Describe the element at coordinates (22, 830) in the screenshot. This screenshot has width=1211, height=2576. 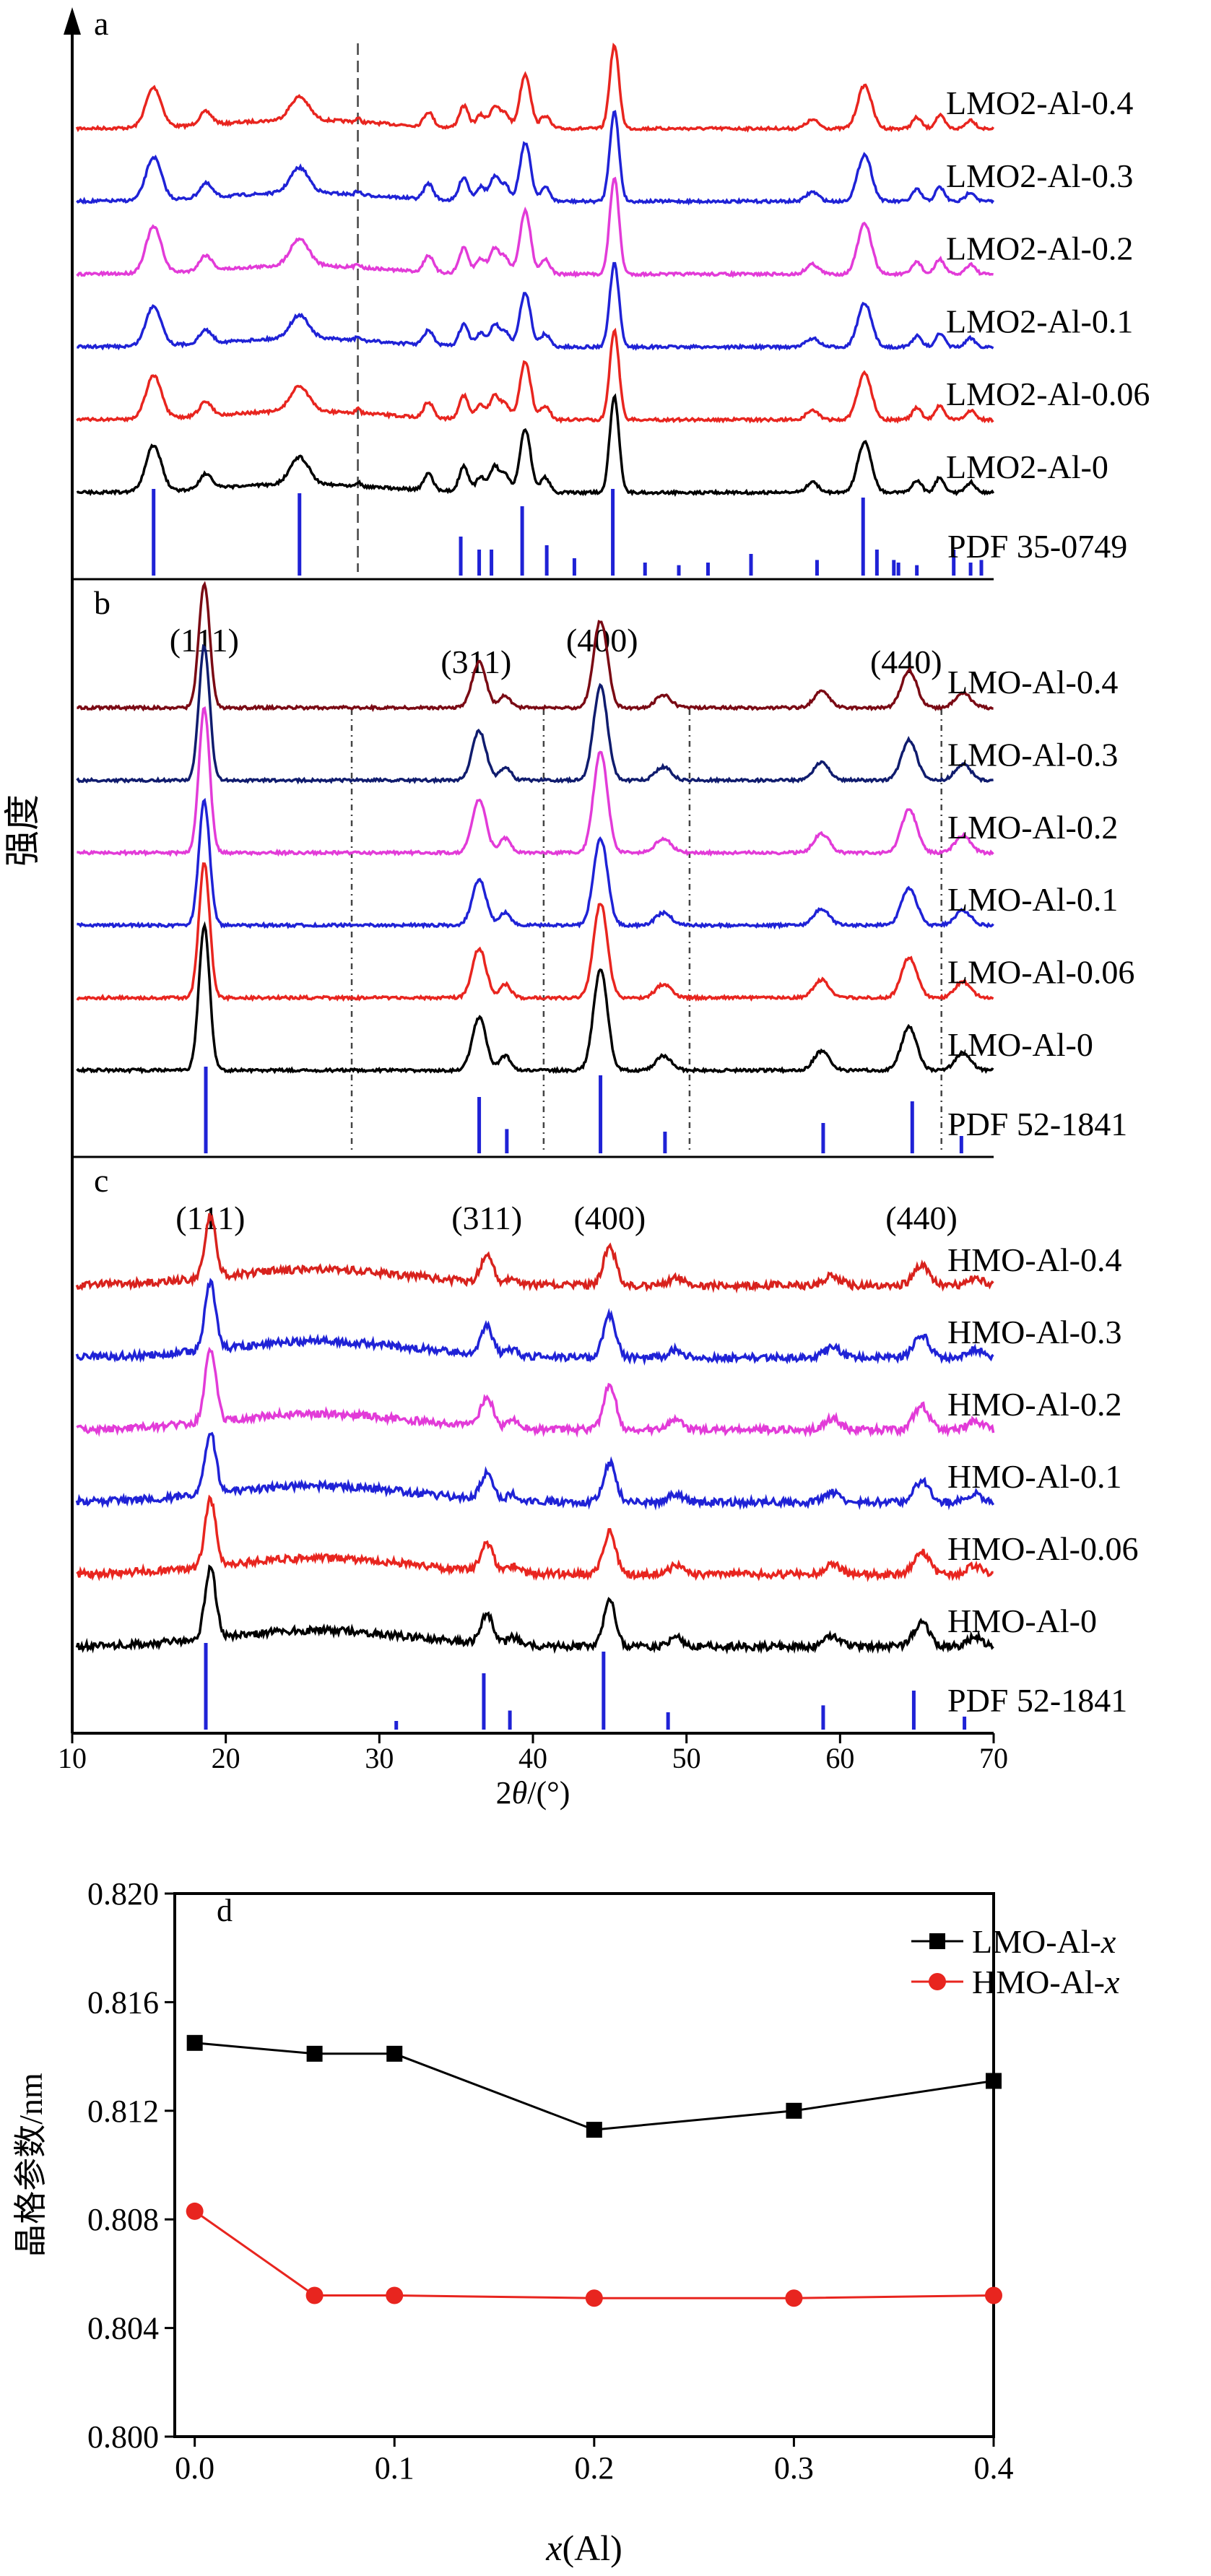
I see `xrd-y-label: 强度` at that location.